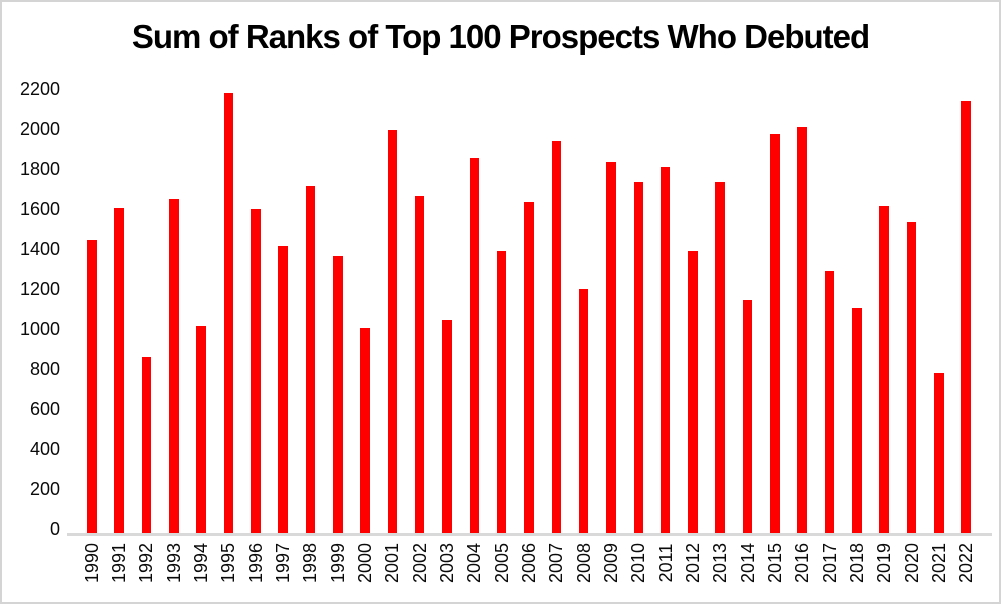  I want to click on x-tick-label: 2016, so click(802, 563).